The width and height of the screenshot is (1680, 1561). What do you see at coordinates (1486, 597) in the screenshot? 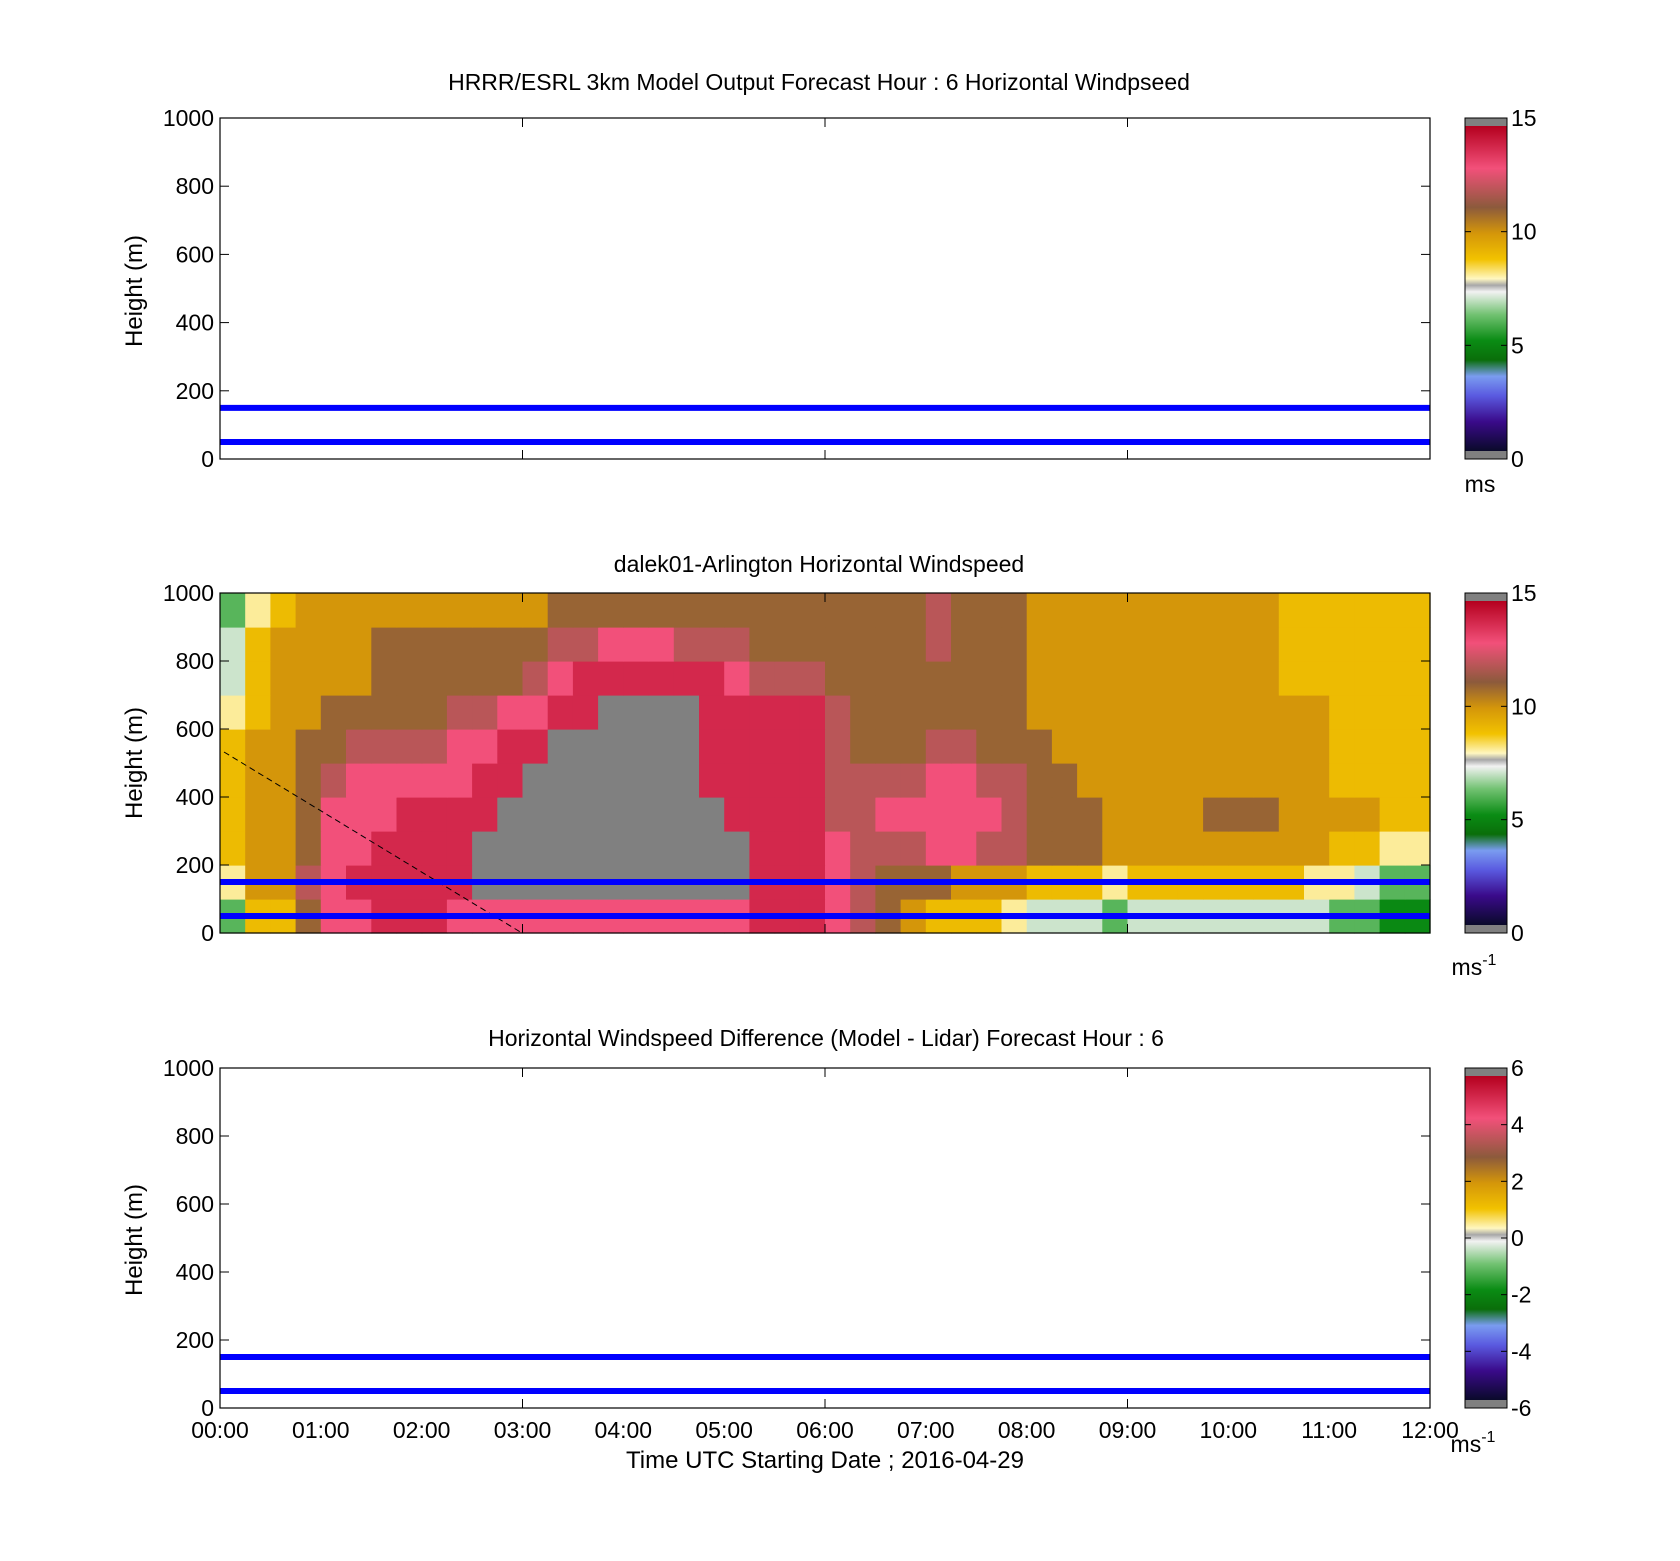
I see `colorbar-top-cap` at bounding box center [1486, 597].